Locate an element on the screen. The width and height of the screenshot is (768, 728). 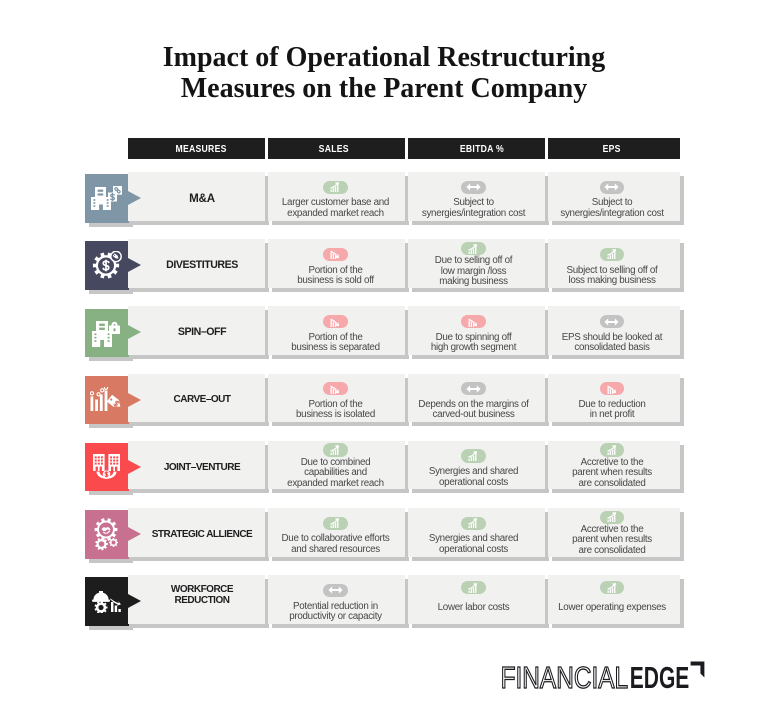
svg-text: FINANCIAL is located at coordinates (564, 677).